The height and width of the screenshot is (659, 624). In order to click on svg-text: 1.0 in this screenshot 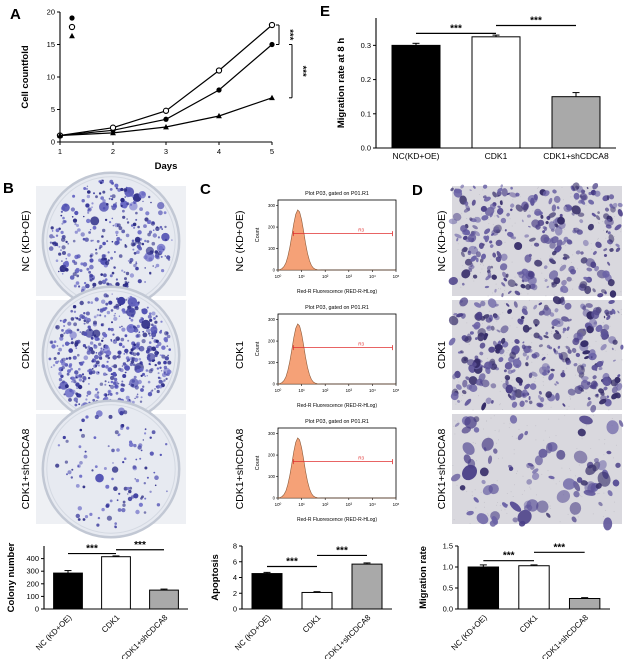, I will do `click(448, 567)`.